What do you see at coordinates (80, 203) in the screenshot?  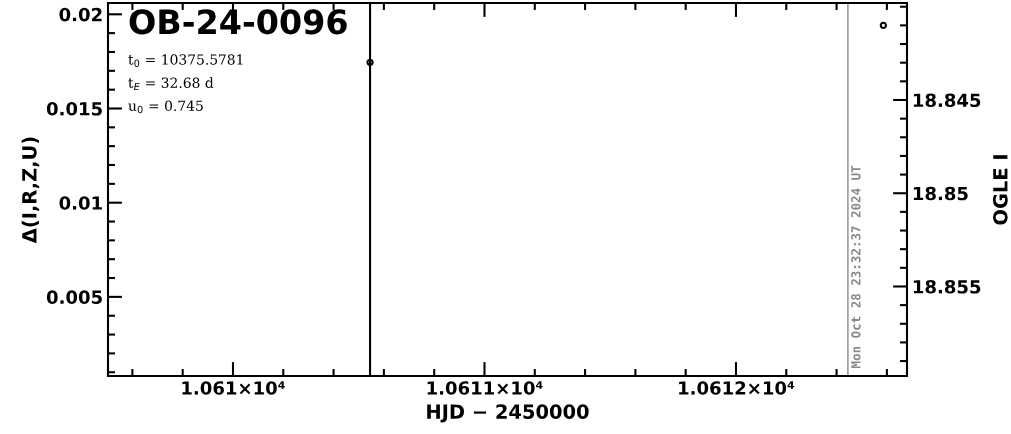 I see `y-tick-label: 0.01` at bounding box center [80, 203].